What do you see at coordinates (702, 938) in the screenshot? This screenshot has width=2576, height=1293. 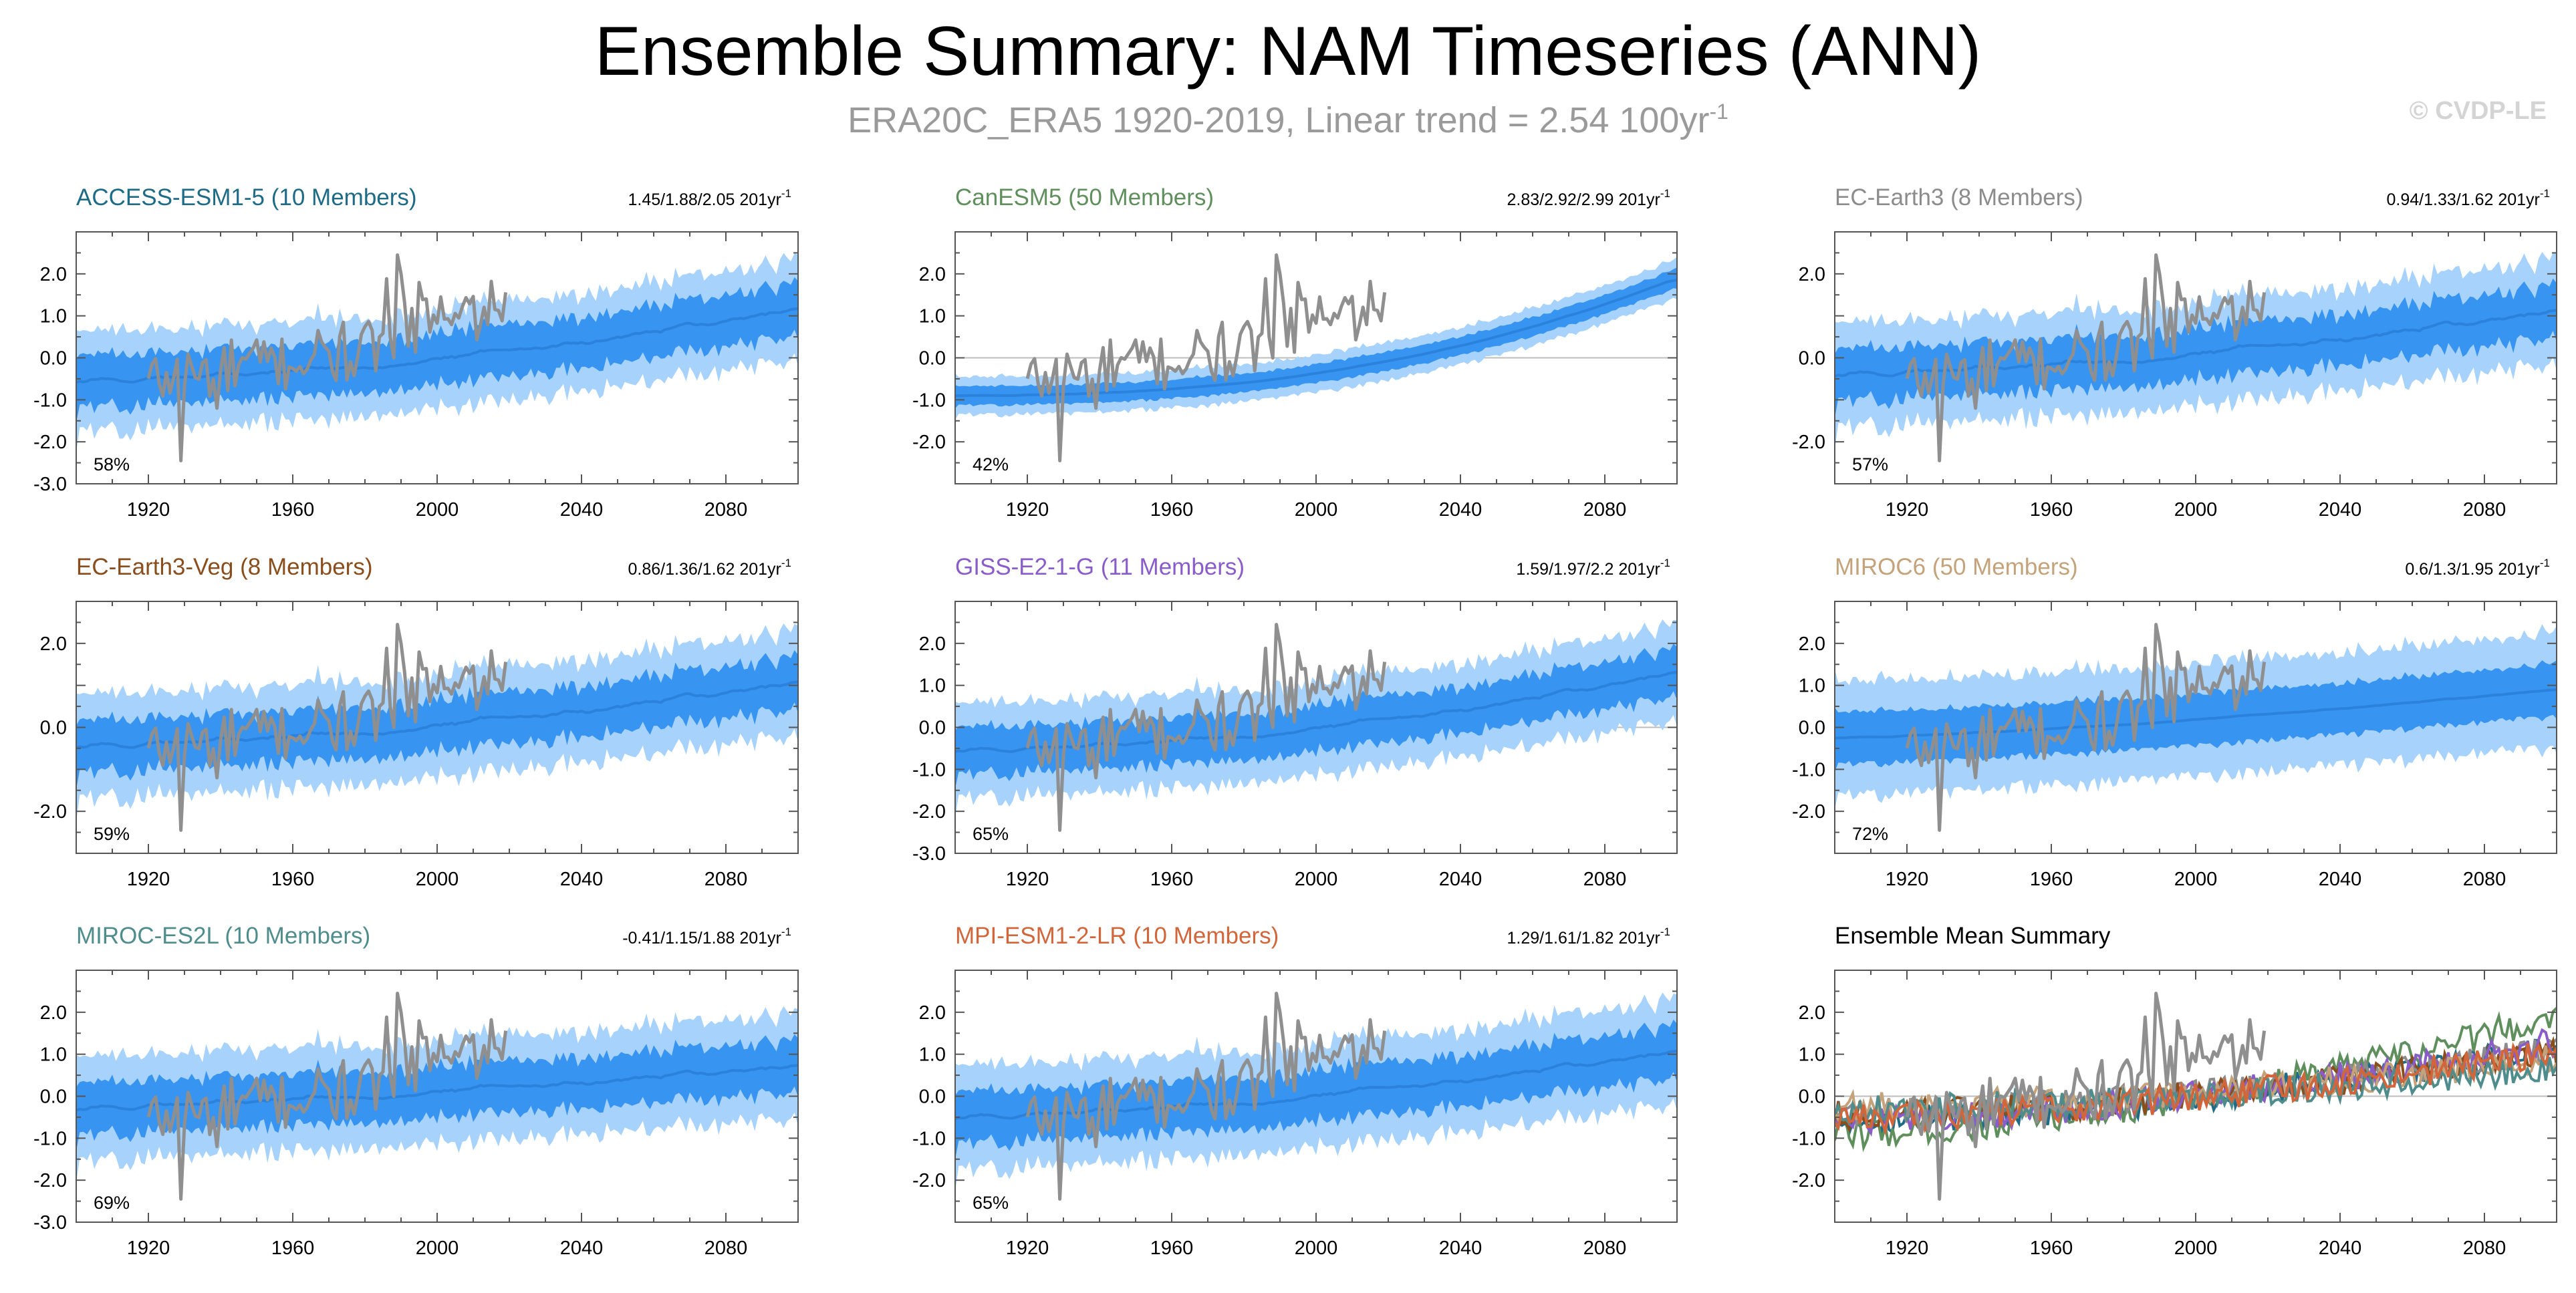 I see `panel-stat-text: -0.41/1.15/1.88 201yr` at bounding box center [702, 938].